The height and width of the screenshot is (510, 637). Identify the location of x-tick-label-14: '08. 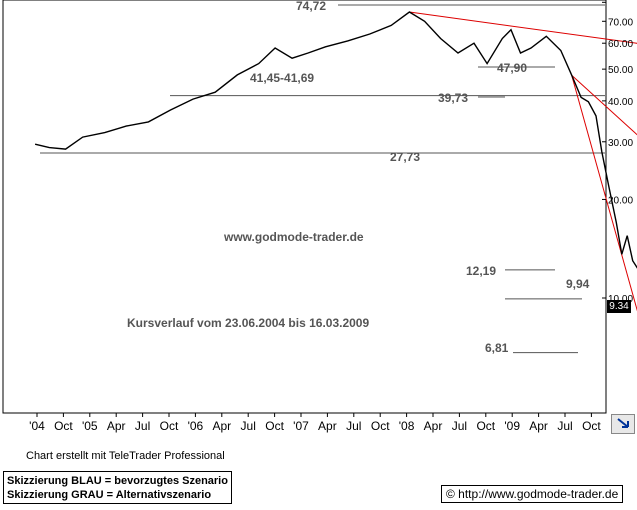
(407, 426).